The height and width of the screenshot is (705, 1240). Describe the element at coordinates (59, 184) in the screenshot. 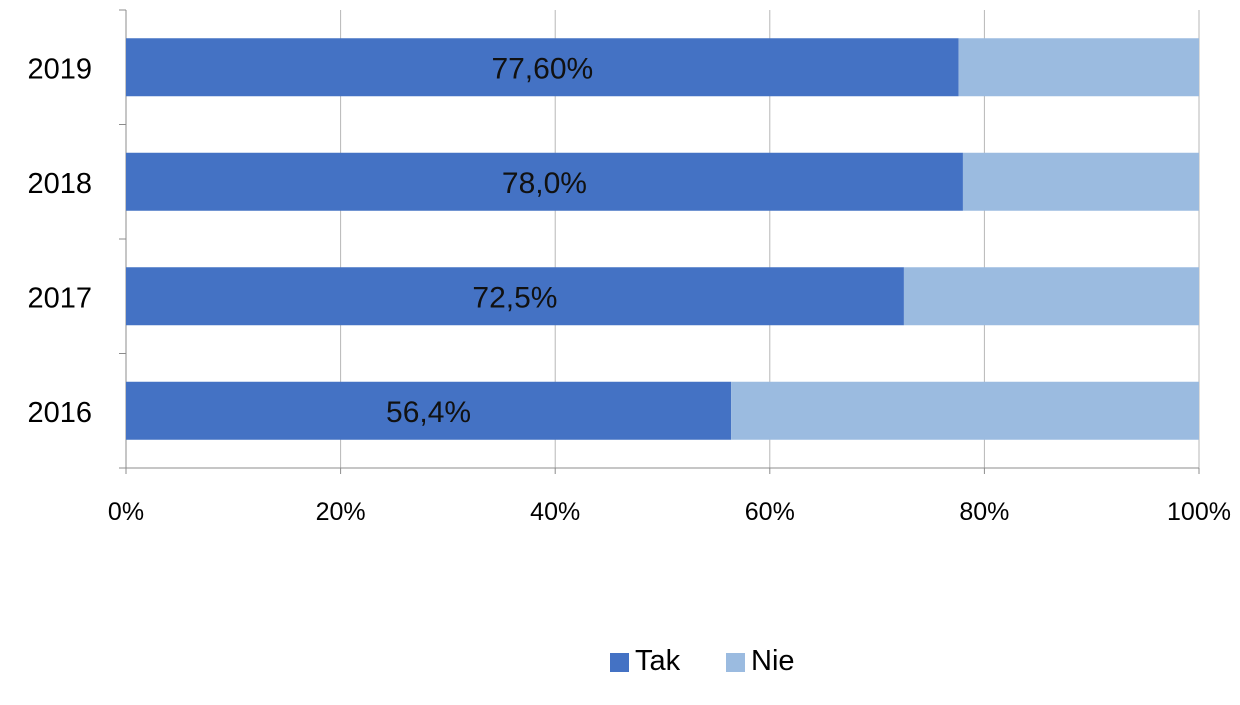

I see `category-label-2018: 2018` at that location.